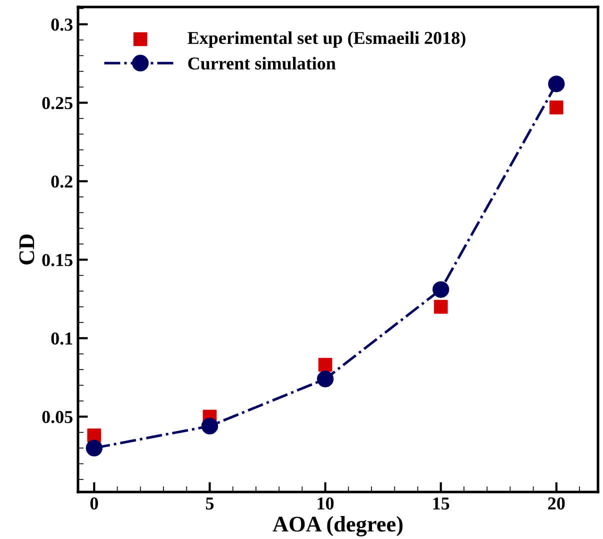  What do you see at coordinates (262, 63) in the screenshot?
I see `legend-label: Current simulation` at bounding box center [262, 63].